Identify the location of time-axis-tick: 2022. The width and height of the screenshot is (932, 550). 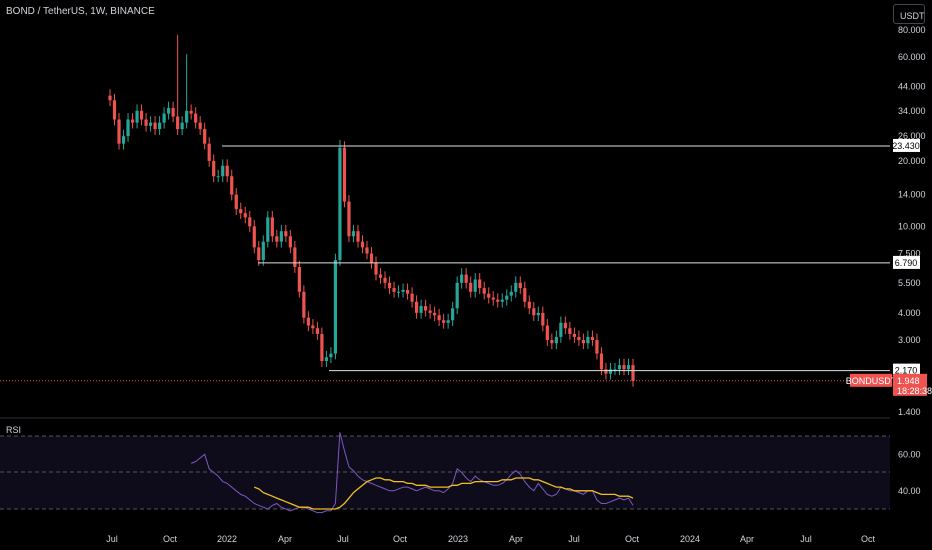
(227, 539).